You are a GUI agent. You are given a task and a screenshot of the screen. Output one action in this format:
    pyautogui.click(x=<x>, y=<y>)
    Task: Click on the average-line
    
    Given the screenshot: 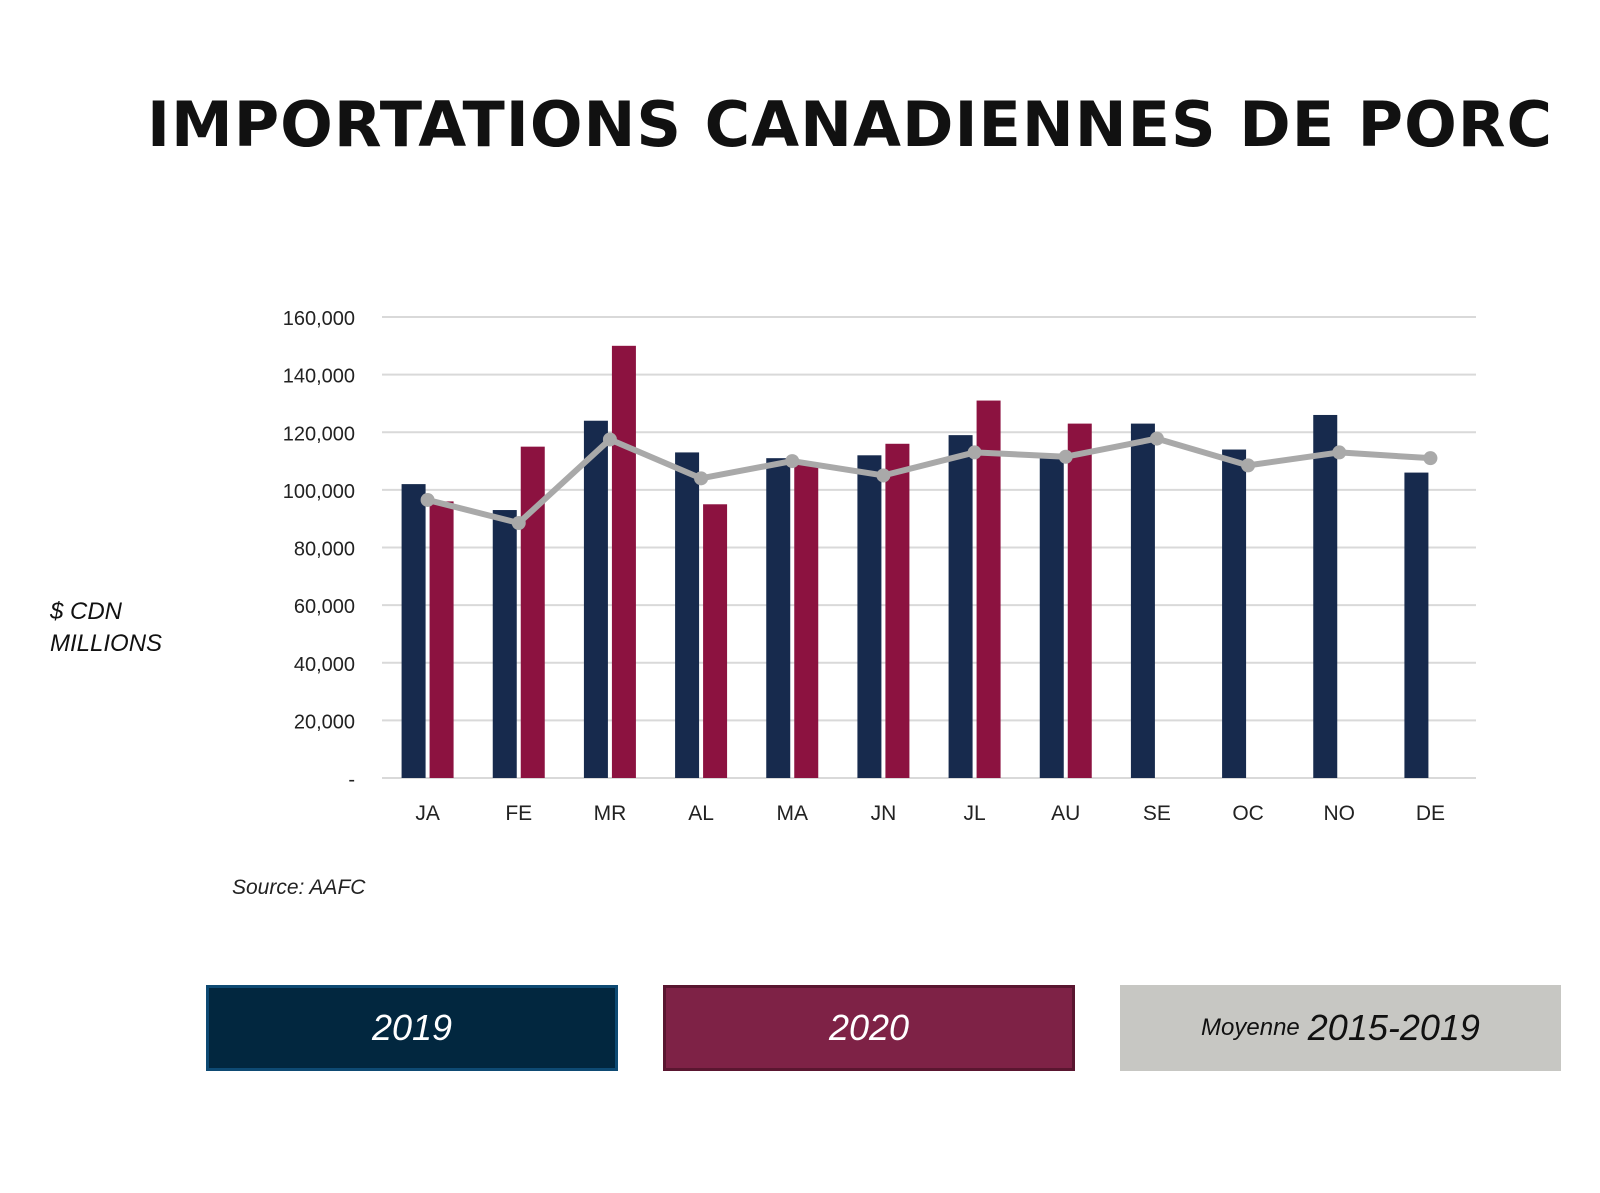 What is the action you would take?
    pyautogui.click(x=929, y=481)
    